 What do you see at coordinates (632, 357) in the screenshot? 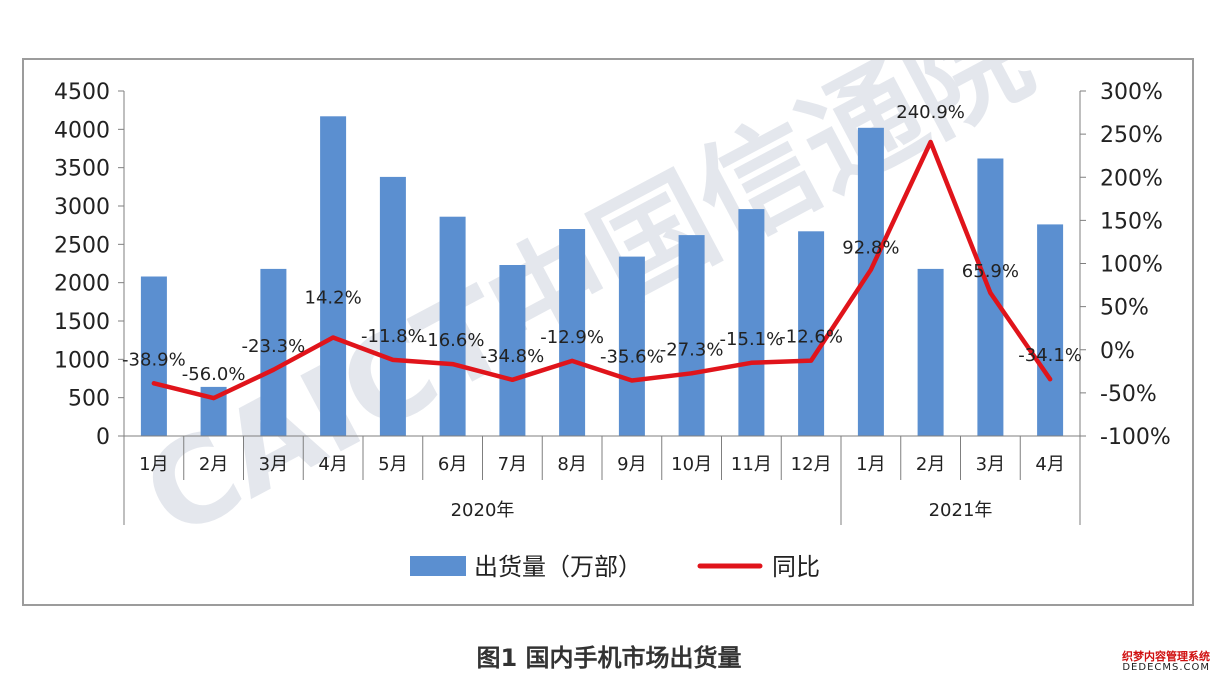
I see `yoy-data-label: -35.6%` at bounding box center [632, 357].